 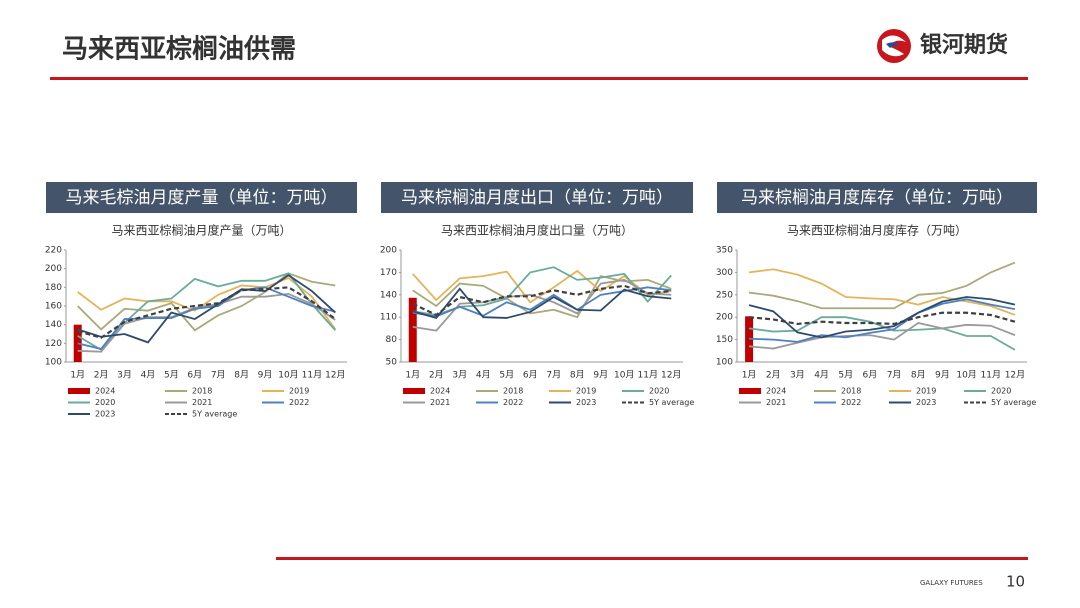 I want to click on panel-title: 马来棕榈油月度库存（单位：万吨）, so click(x=877, y=198).